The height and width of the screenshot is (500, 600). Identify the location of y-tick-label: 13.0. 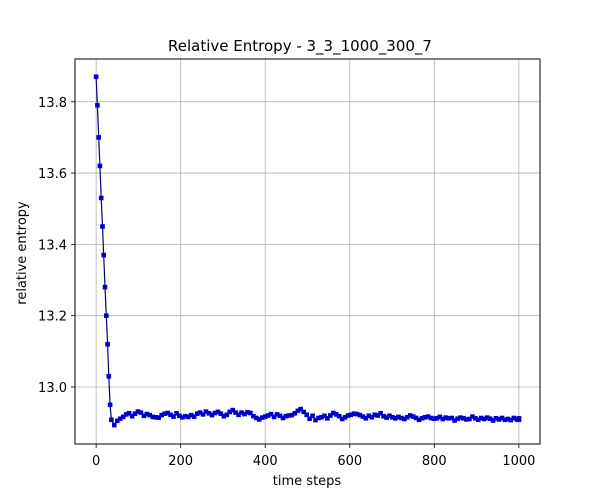
(52, 388).